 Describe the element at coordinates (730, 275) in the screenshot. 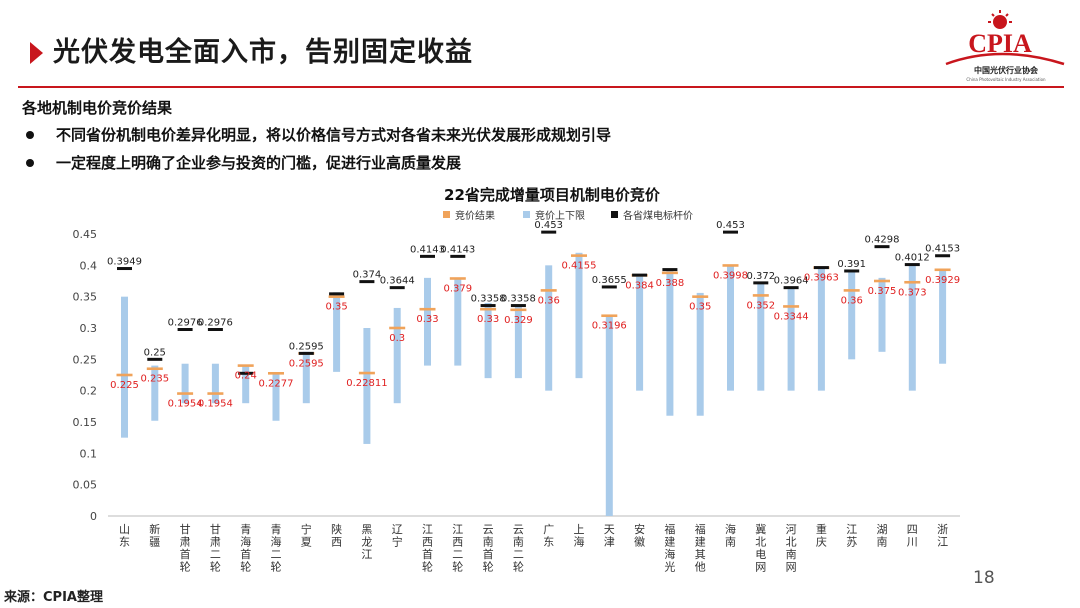

I see `result-label: 0.3998` at that location.